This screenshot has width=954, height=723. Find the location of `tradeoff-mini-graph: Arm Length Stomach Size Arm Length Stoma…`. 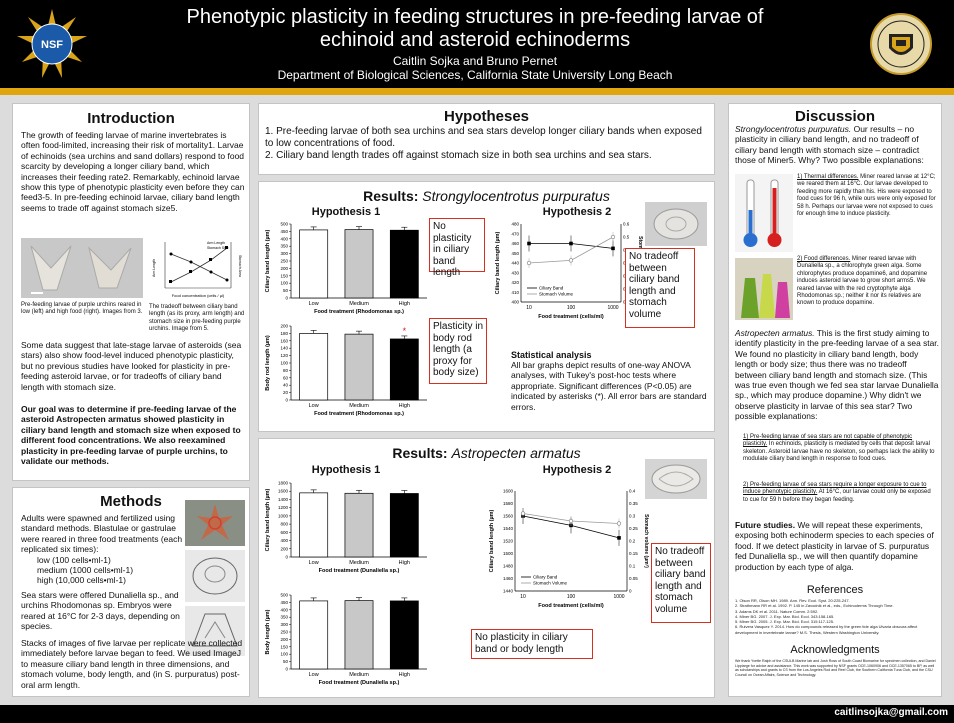

tradeoff-mini-graph: Arm Length Stomach Size Arm Length Stoma… is located at coordinates (196, 269).